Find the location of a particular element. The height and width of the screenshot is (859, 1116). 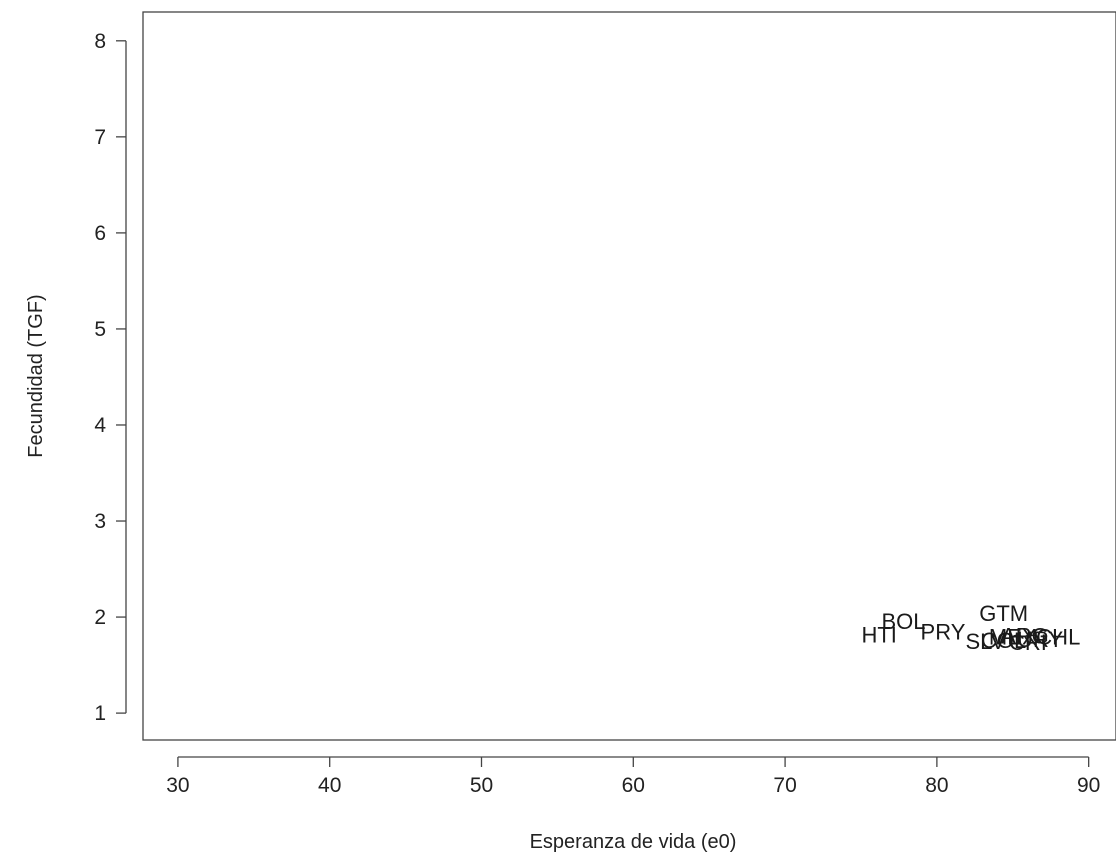

x-tick-label: 30 is located at coordinates (177, 785).